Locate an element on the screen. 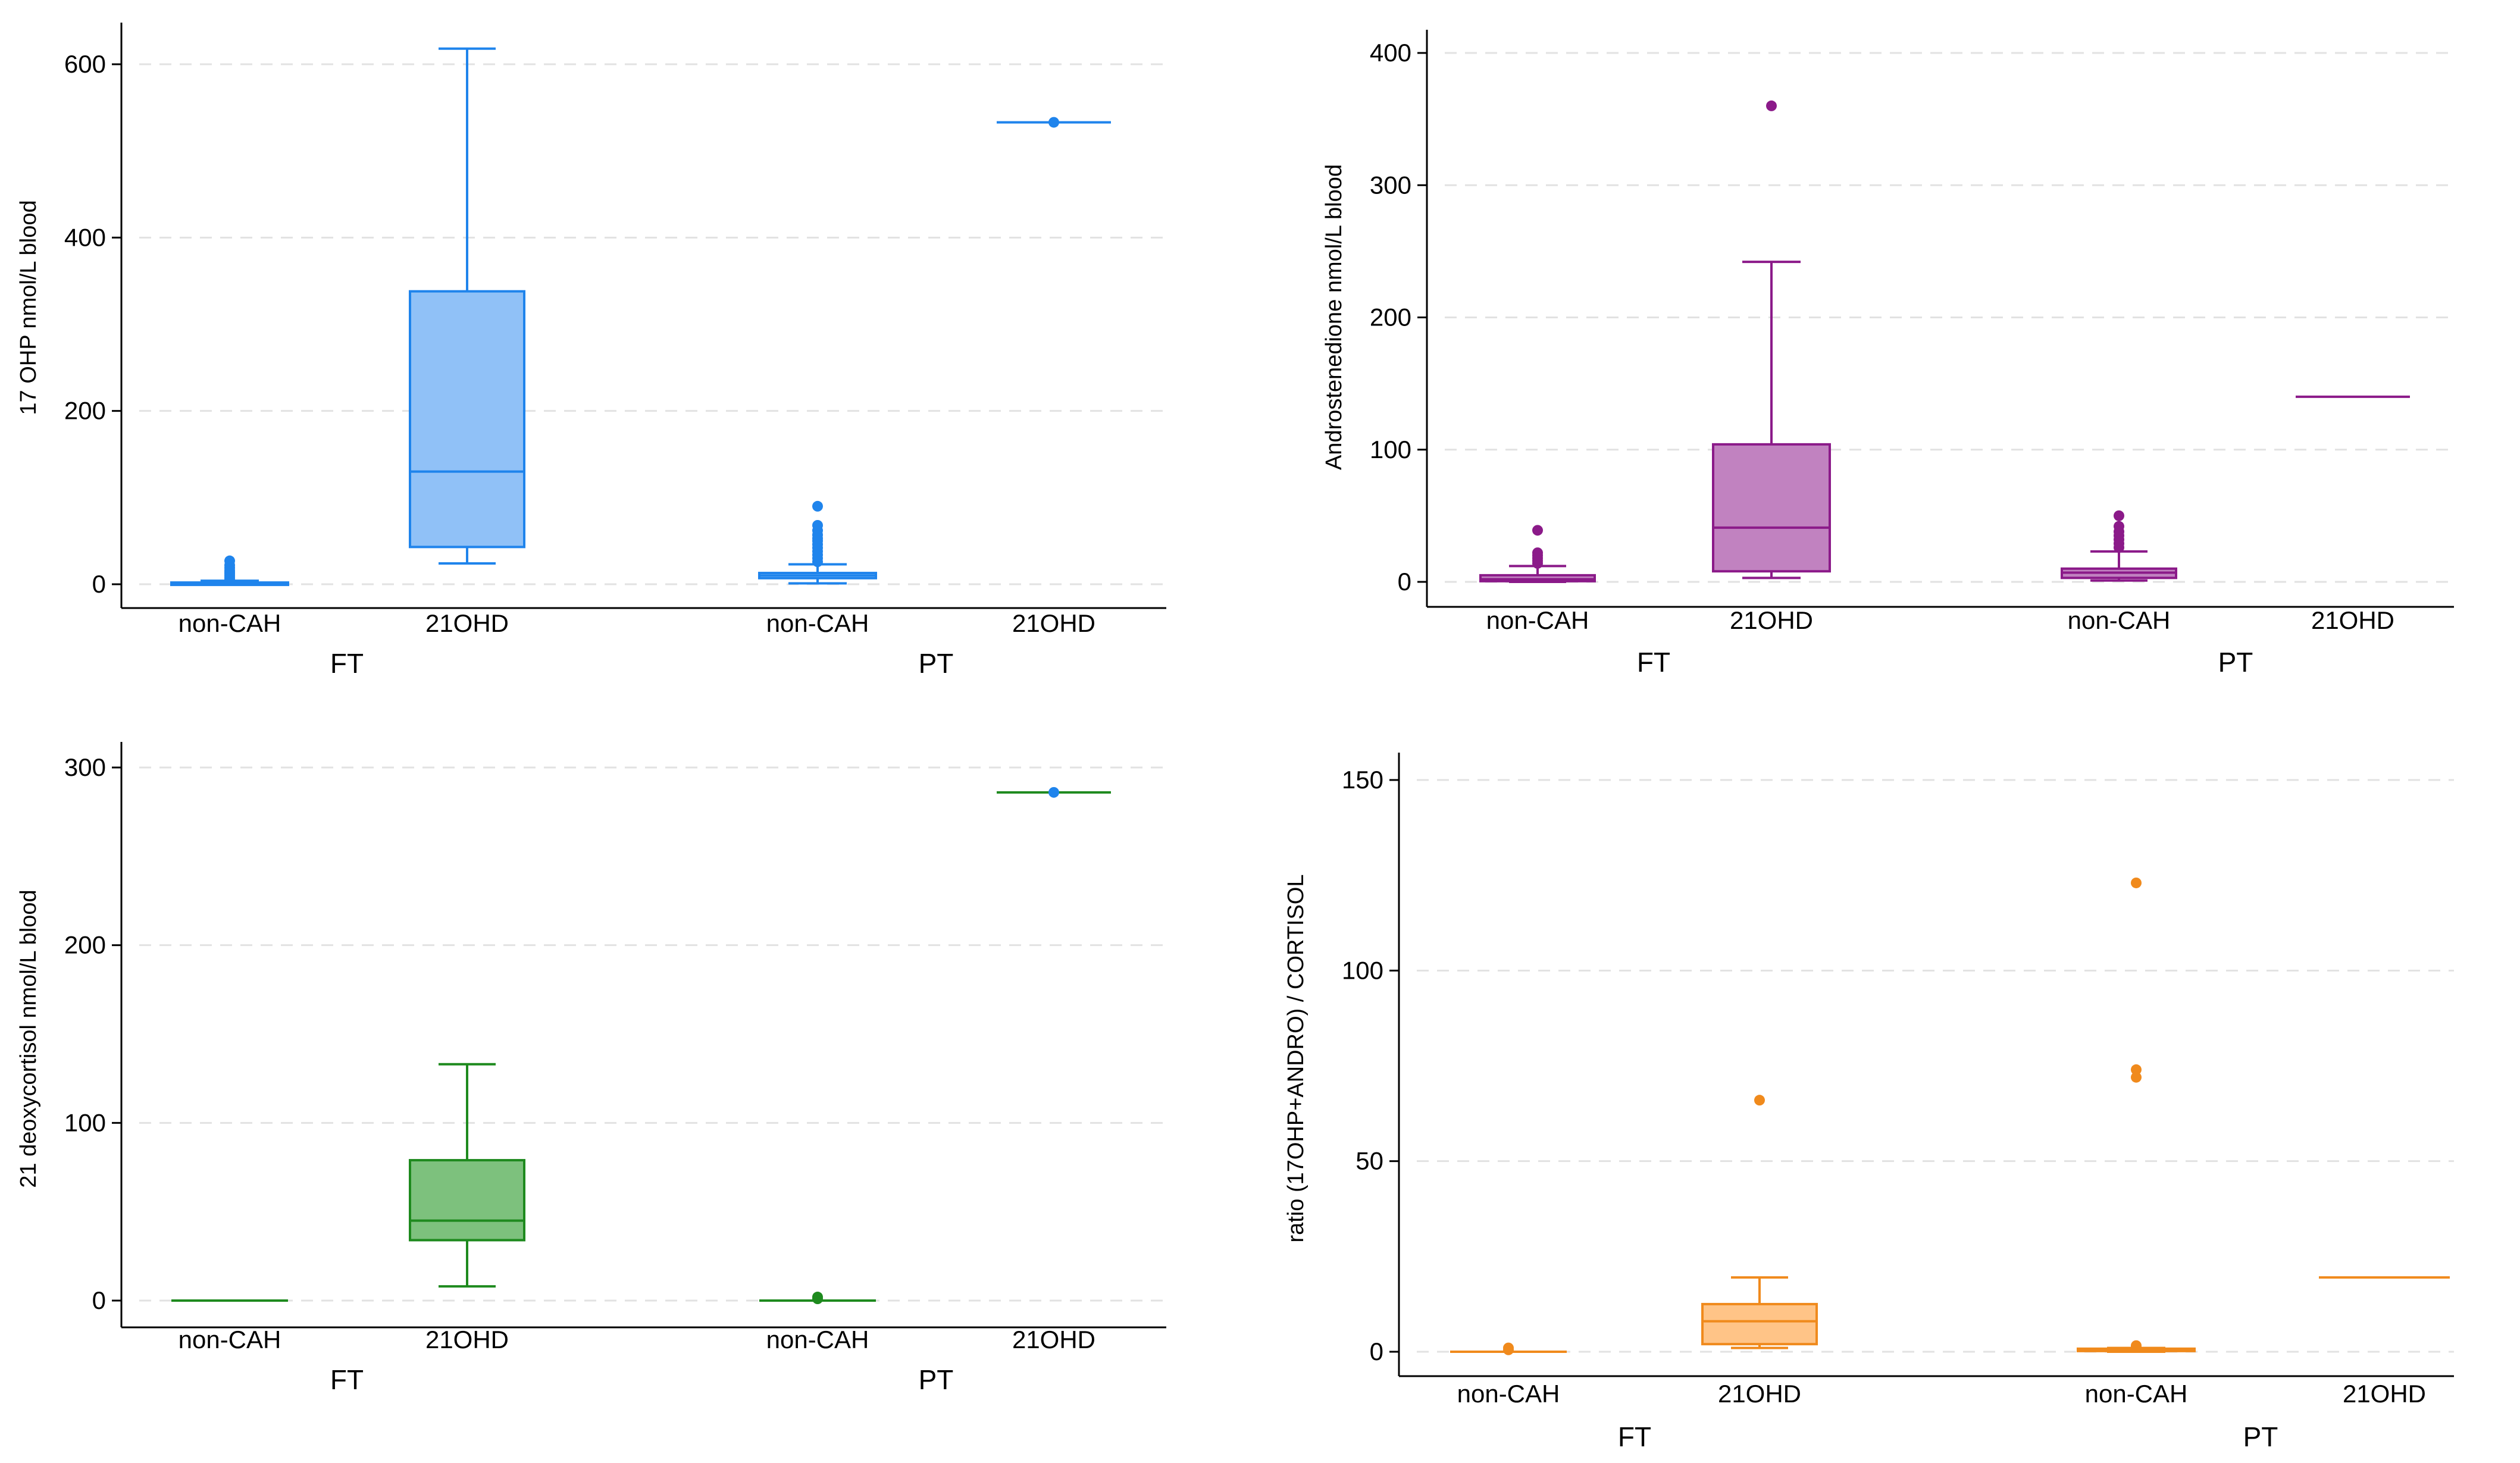 Image resolution: width=2520 pixels, height=1463 pixels. y-axis-title: 17 OHP nmol/L blood is located at coordinates (29, 307).